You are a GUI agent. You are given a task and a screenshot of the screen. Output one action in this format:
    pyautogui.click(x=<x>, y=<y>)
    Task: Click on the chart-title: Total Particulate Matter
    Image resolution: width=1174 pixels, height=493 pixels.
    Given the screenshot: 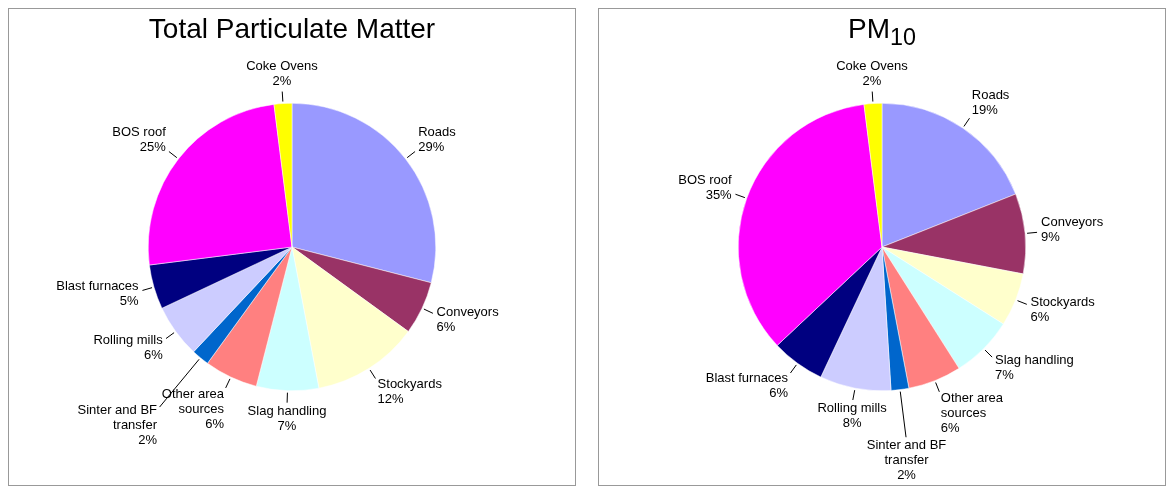 What is the action you would take?
    pyautogui.click(x=292, y=29)
    